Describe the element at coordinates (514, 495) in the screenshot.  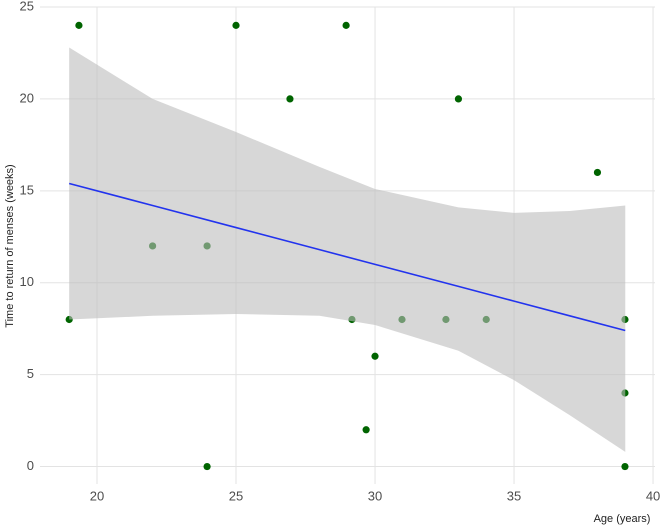
I see `x-tick-label: 35` at that location.